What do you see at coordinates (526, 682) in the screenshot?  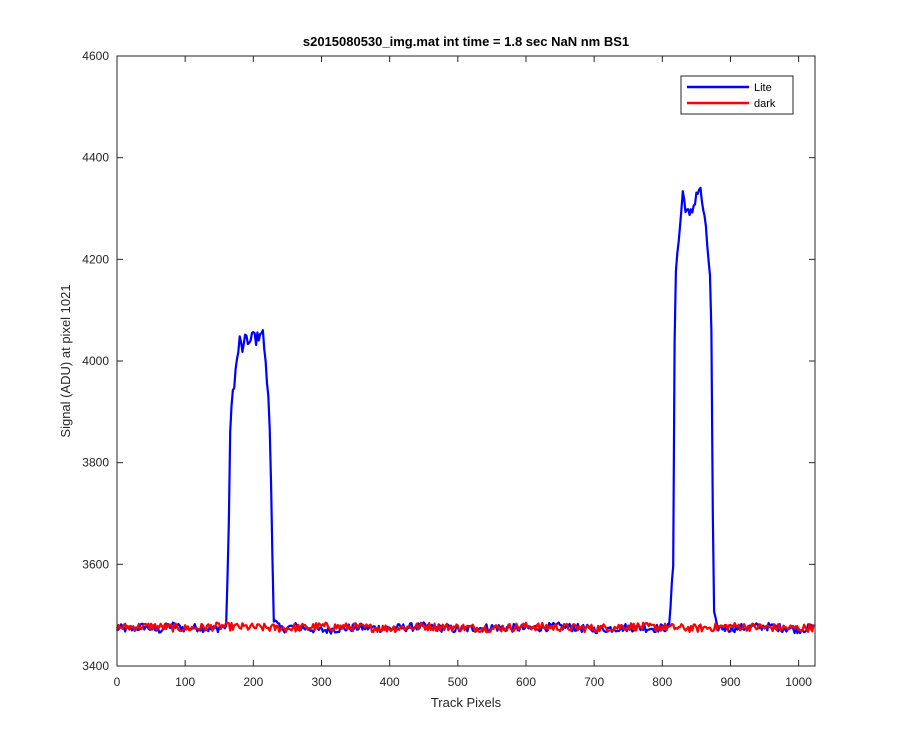 I see `x-tick-label: 600` at bounding box center [526, 682].